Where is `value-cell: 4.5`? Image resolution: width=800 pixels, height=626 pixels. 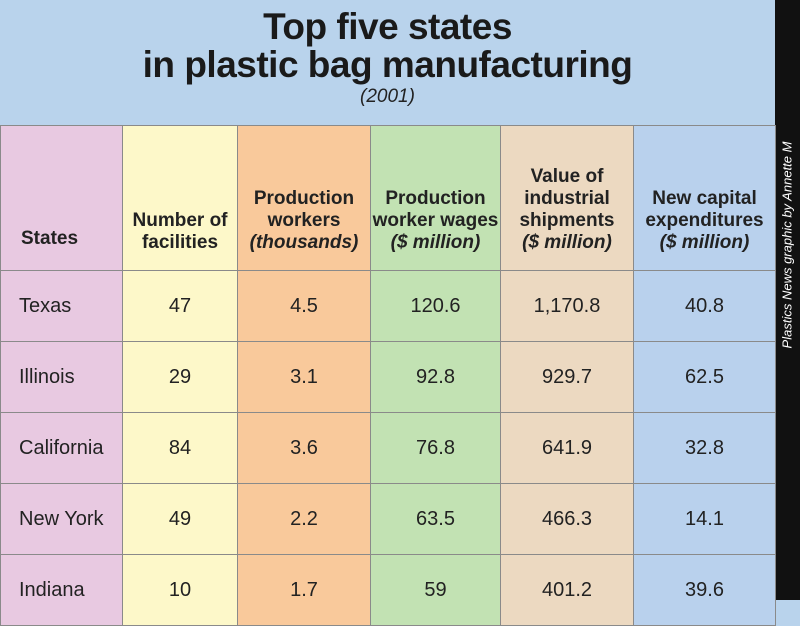 value-cell: 4.5 is located at coordinates (304, 306).